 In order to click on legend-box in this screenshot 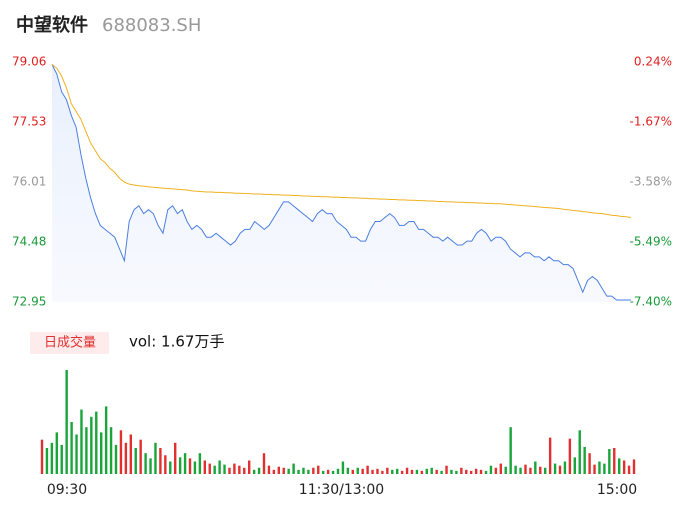, I will do `click(69, 343)`.